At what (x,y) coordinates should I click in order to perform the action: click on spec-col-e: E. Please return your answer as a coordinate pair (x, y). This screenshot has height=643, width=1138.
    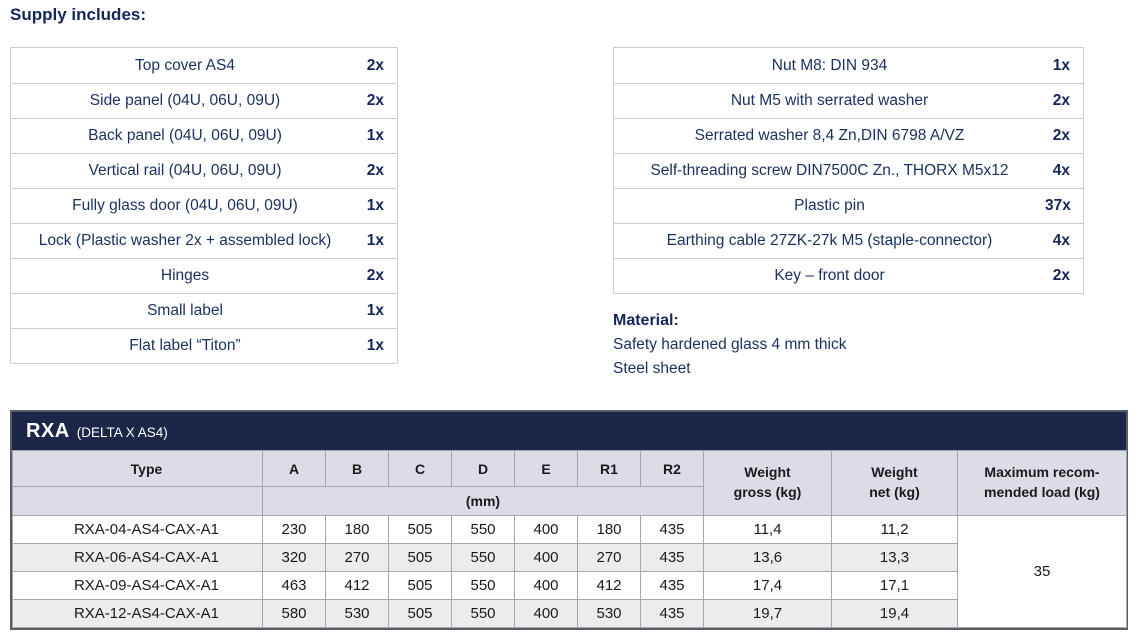
    Looking at the image, I should click on (546, 468).